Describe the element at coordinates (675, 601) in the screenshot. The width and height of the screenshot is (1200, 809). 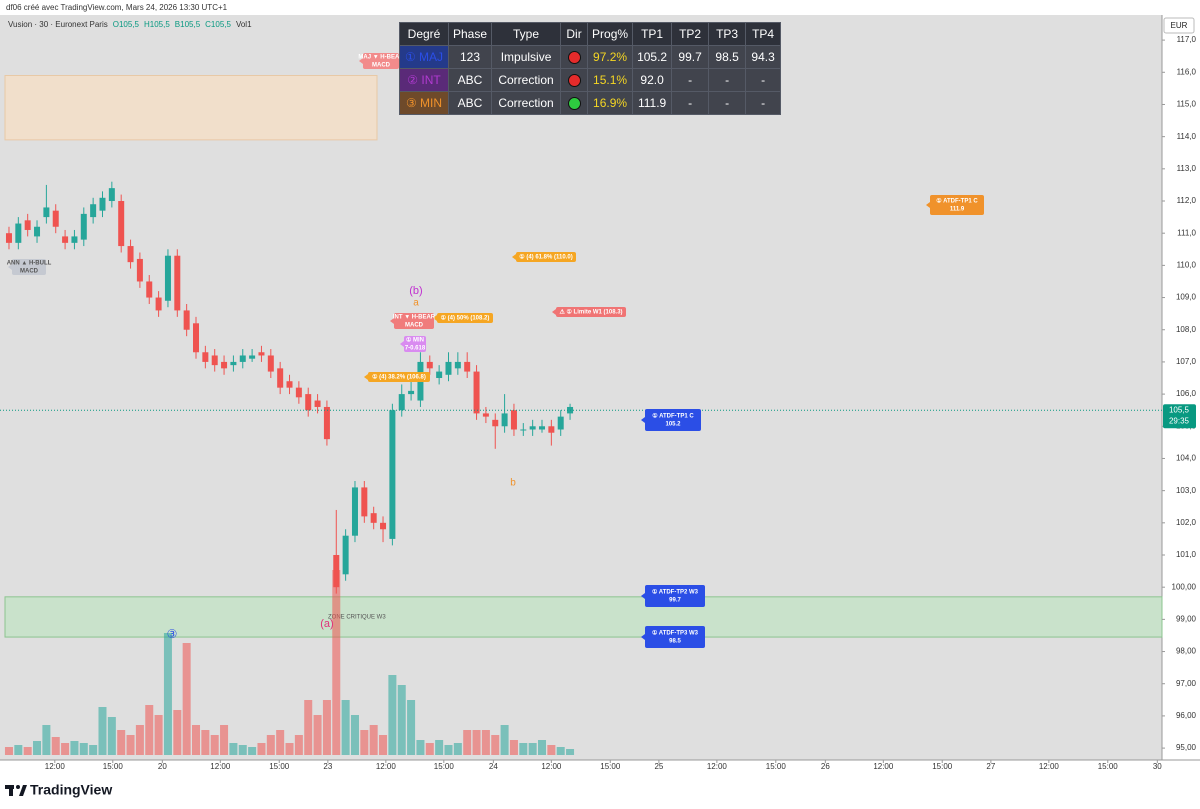
I see `callout-text: 99.7` at that location.